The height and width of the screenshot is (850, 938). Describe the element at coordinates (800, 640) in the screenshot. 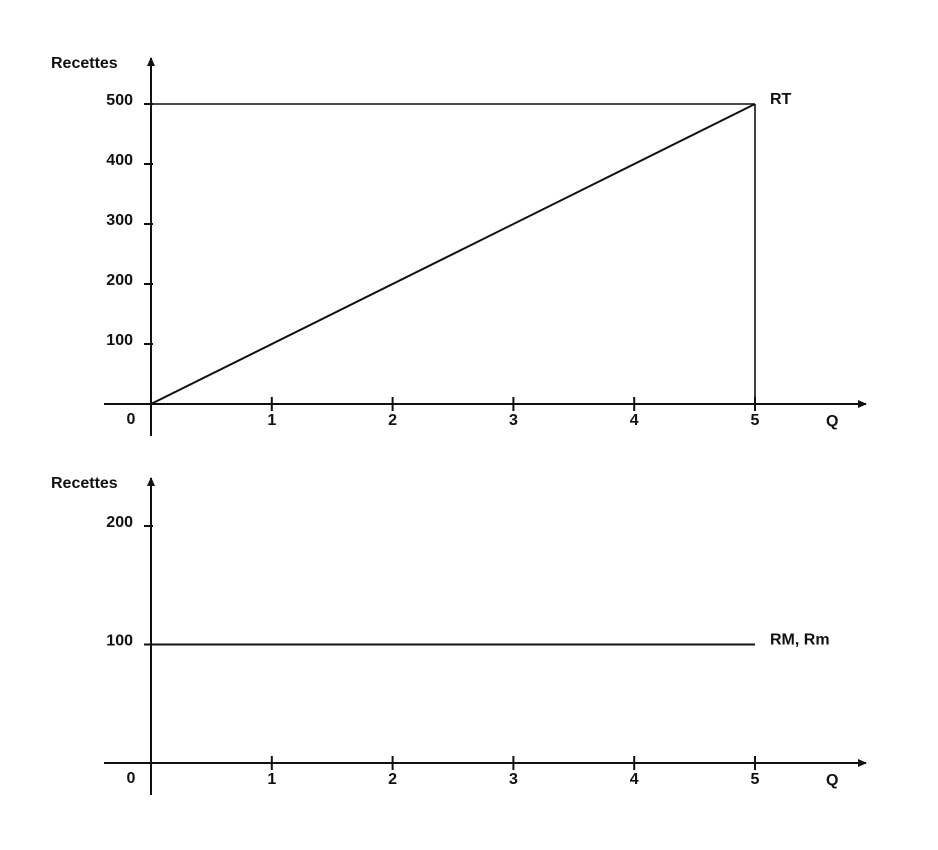

I see `series-label: RM, Rm` at that location.